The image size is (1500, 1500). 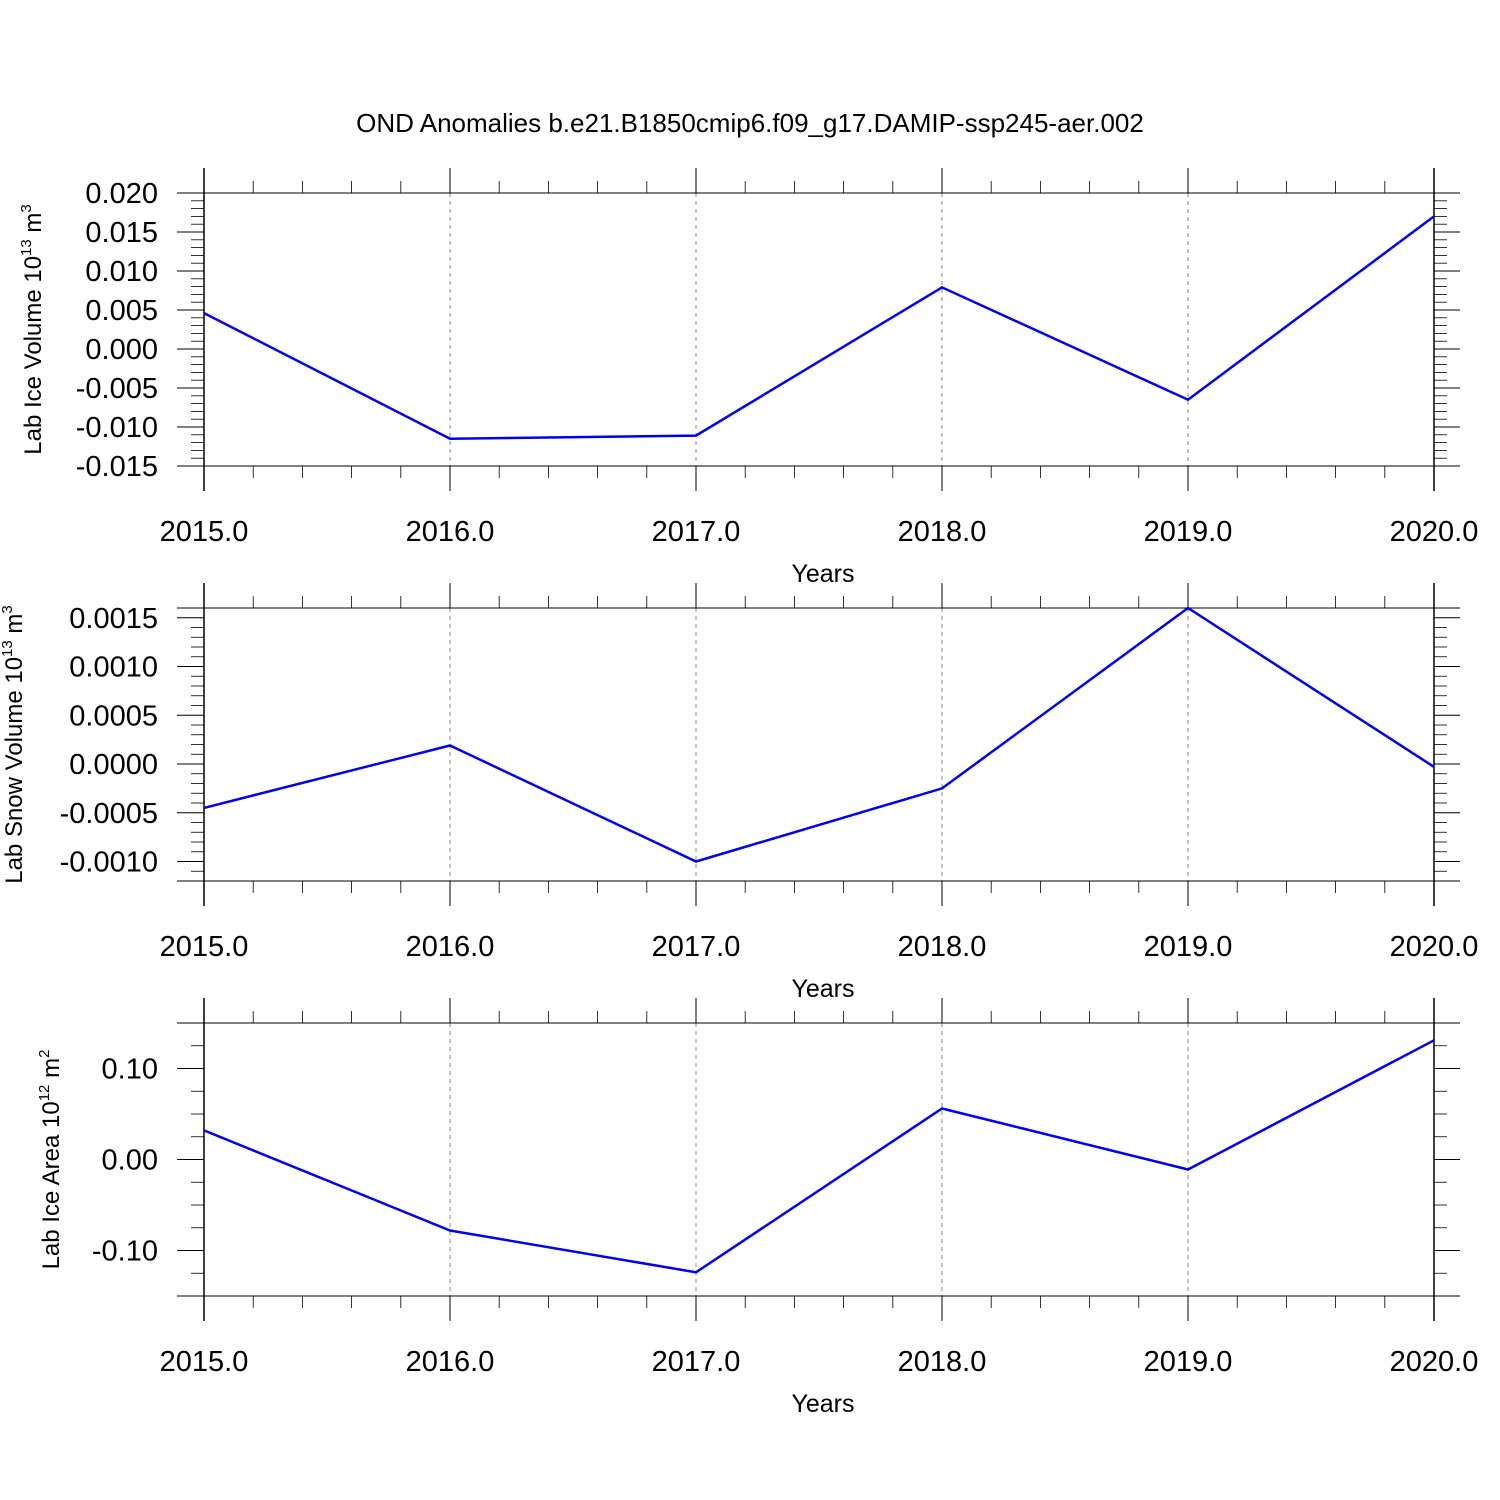 What do you see at coordinates (117, 428) in the screenshot?
I see `y-tick-label: -0.010` at bounding box center [117, 428].